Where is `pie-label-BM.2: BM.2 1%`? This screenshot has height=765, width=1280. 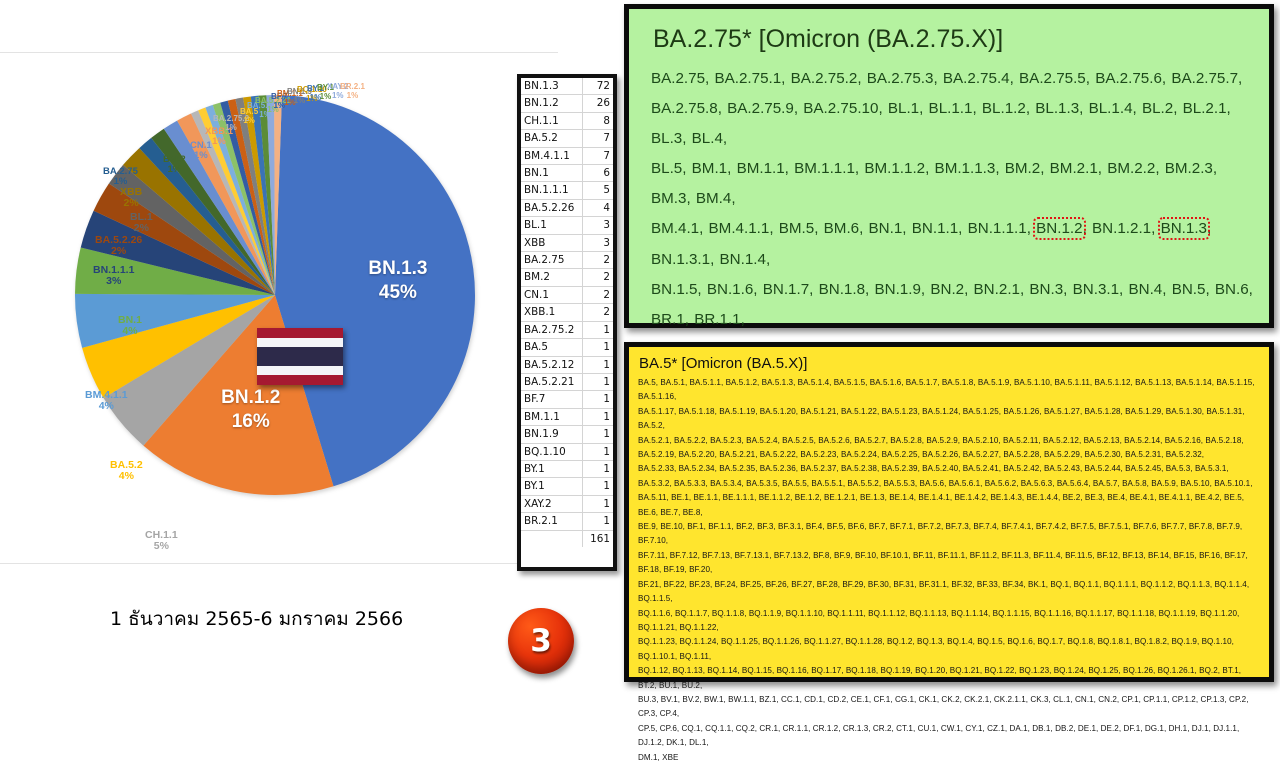
pie-label-BM.2: BM.2 1% is located at coordinates (174, 165).